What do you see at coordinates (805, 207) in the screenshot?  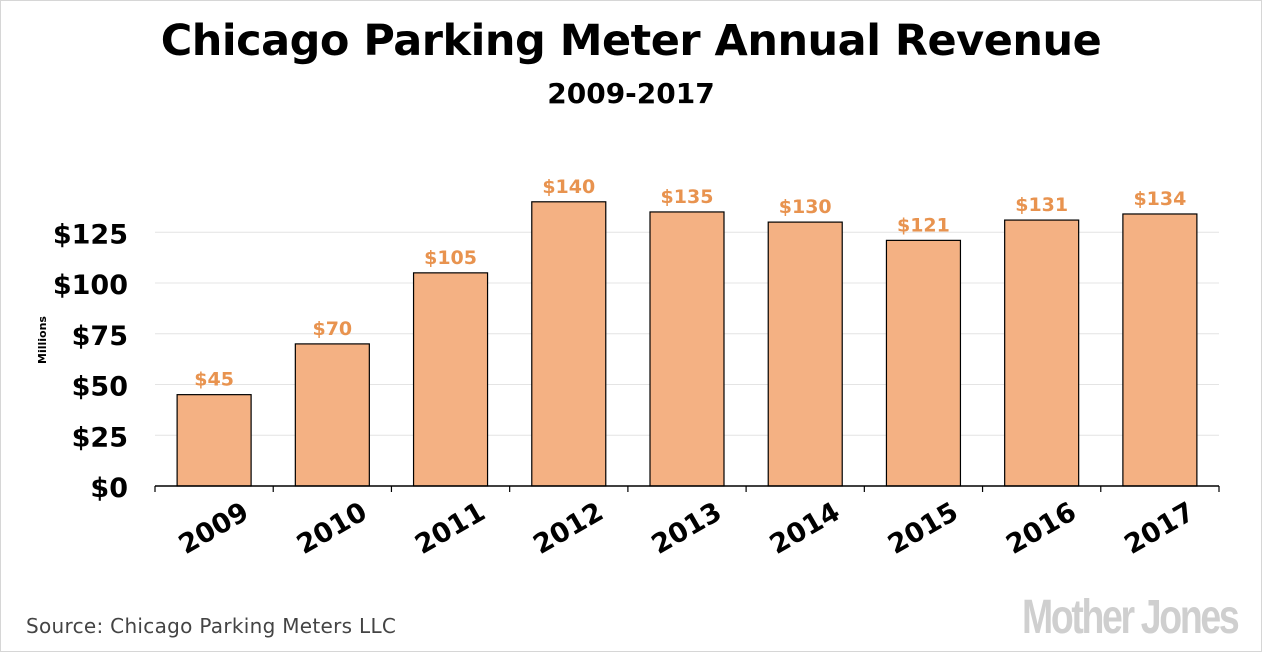 I see `data-label-2014: $130` at bounding box center [805, 207].